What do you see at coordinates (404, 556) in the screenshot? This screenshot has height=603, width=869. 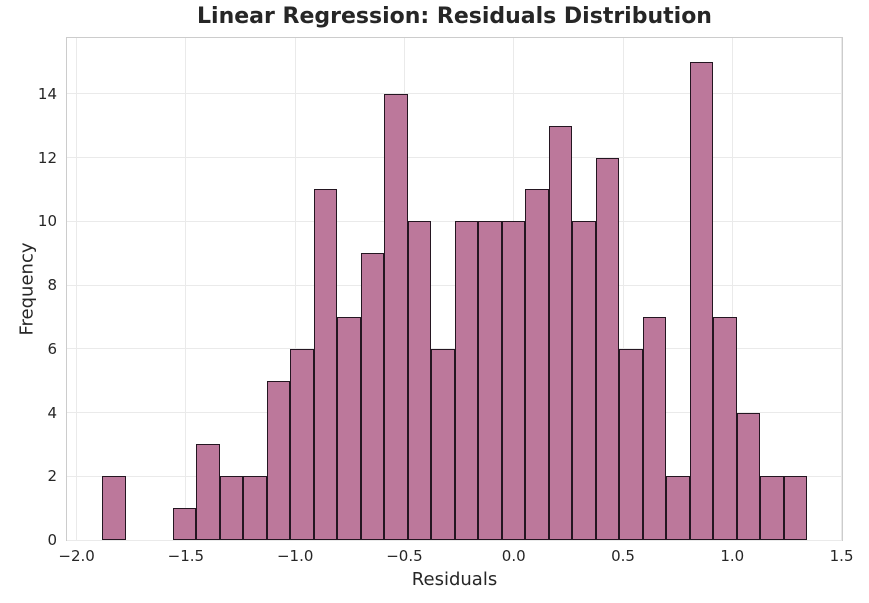 I see `x-tick-label: −0.5` at bounding box center [404, 556].